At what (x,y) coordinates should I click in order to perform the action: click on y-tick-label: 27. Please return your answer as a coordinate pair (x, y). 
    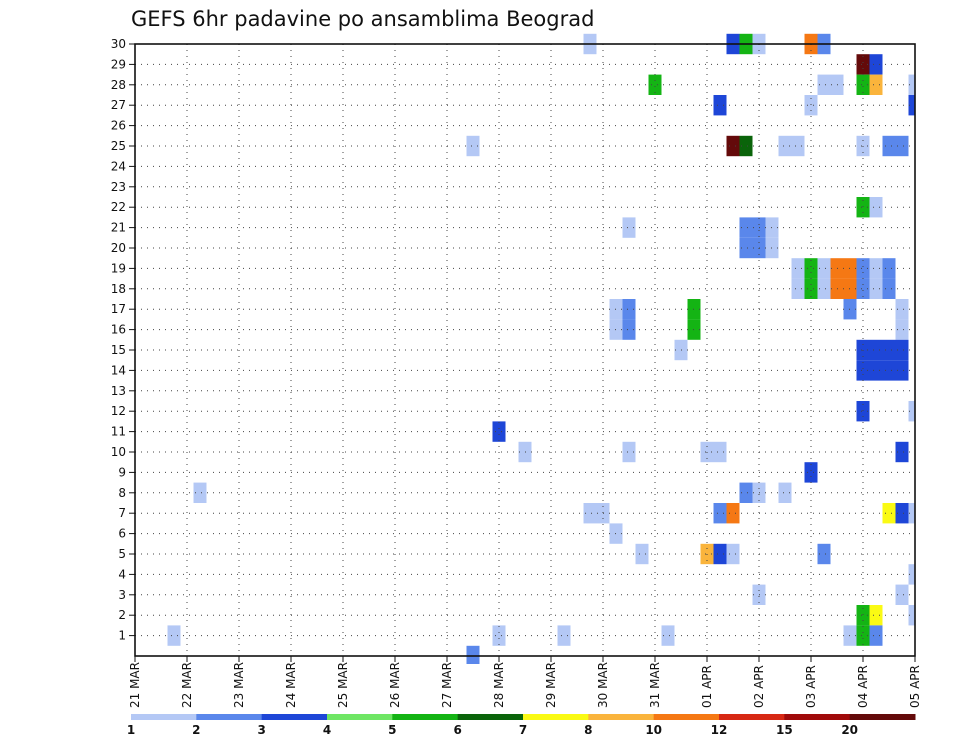
    Looking at the image, I should click on (118, 105).